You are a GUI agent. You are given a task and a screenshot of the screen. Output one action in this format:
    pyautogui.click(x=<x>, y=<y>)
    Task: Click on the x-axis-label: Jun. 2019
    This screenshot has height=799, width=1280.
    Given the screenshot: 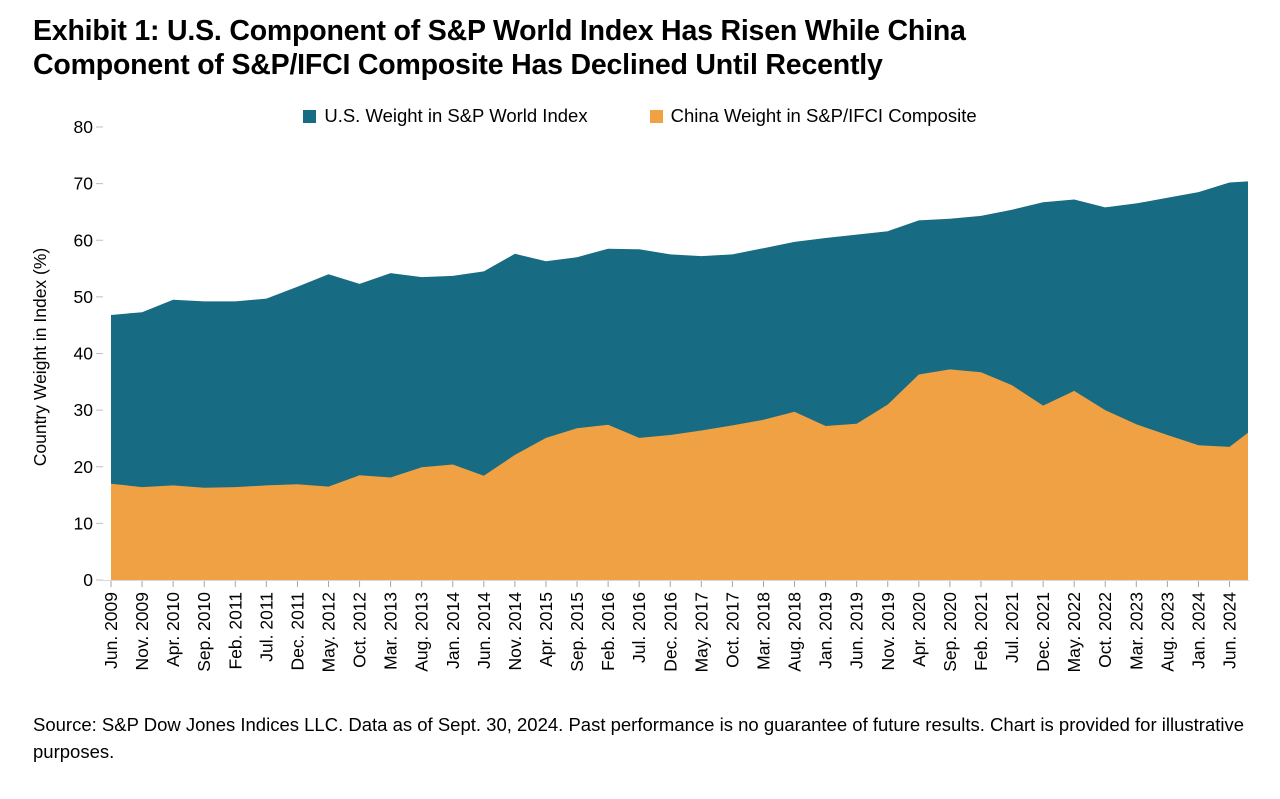 What is the action you would take?
    pyautogui.click(x=857, y=630)
    